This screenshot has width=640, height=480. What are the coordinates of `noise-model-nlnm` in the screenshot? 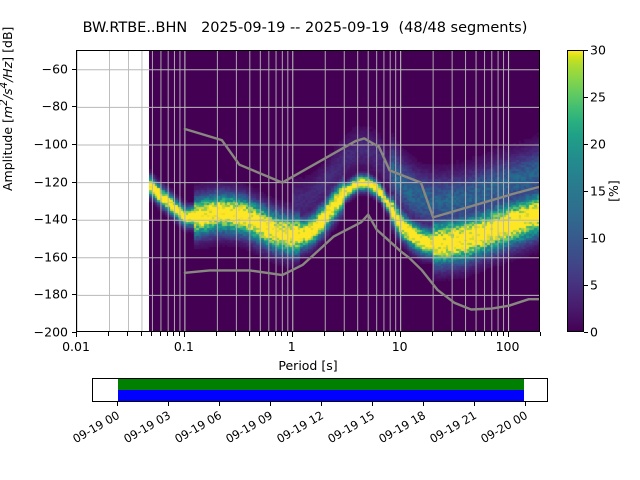 It's located at (361, 262).